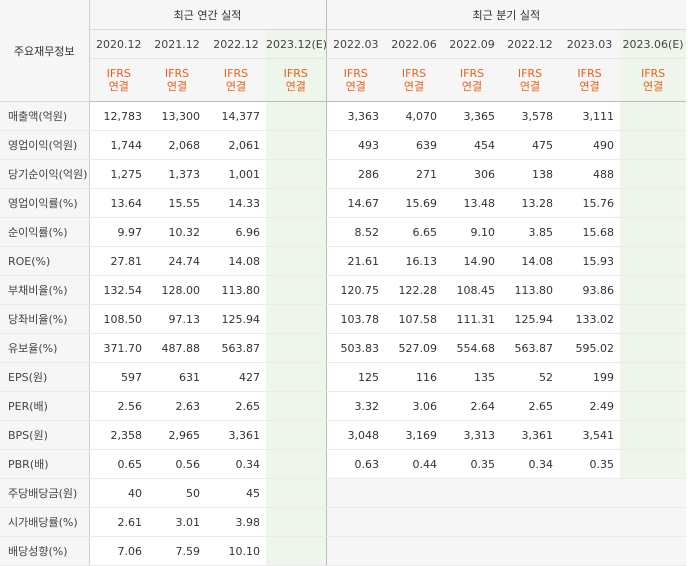 The height and width of the screenshot is (566, 688). Describe the element at coordinates (45, 406) in the screenshot. I see `metric-label: PER(배)` at that location.